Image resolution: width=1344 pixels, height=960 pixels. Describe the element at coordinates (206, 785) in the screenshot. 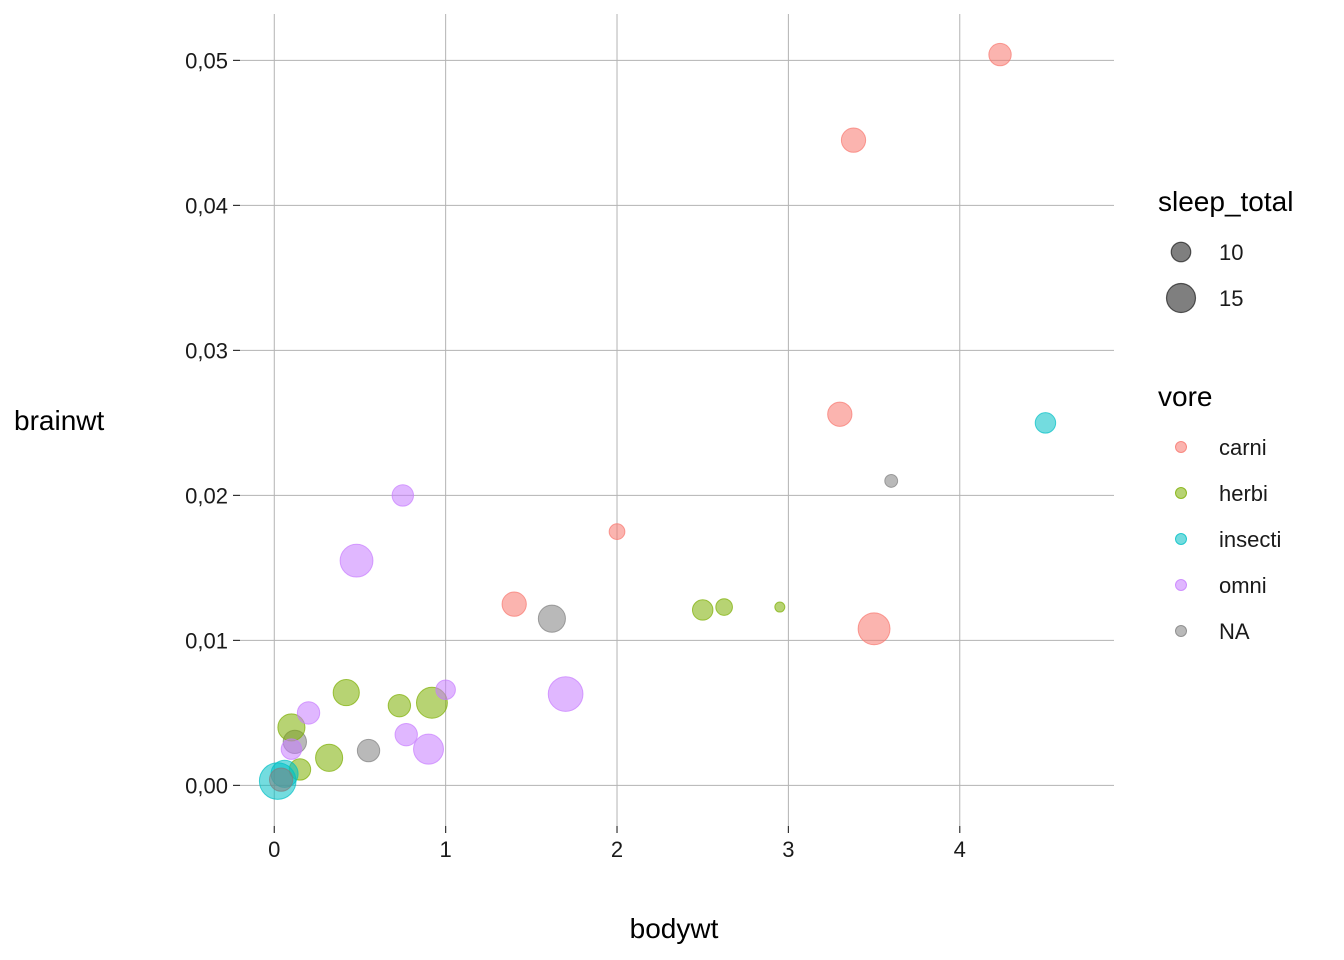

I see `y-tick-label: 0,00` at that location.